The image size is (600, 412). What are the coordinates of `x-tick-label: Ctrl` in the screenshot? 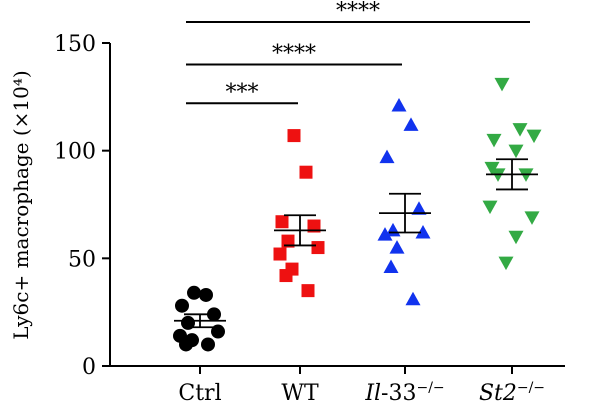 It's located at (199, 393).